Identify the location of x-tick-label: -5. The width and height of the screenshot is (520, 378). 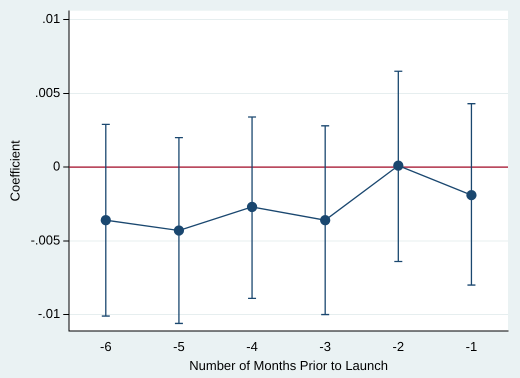
(179, 346).